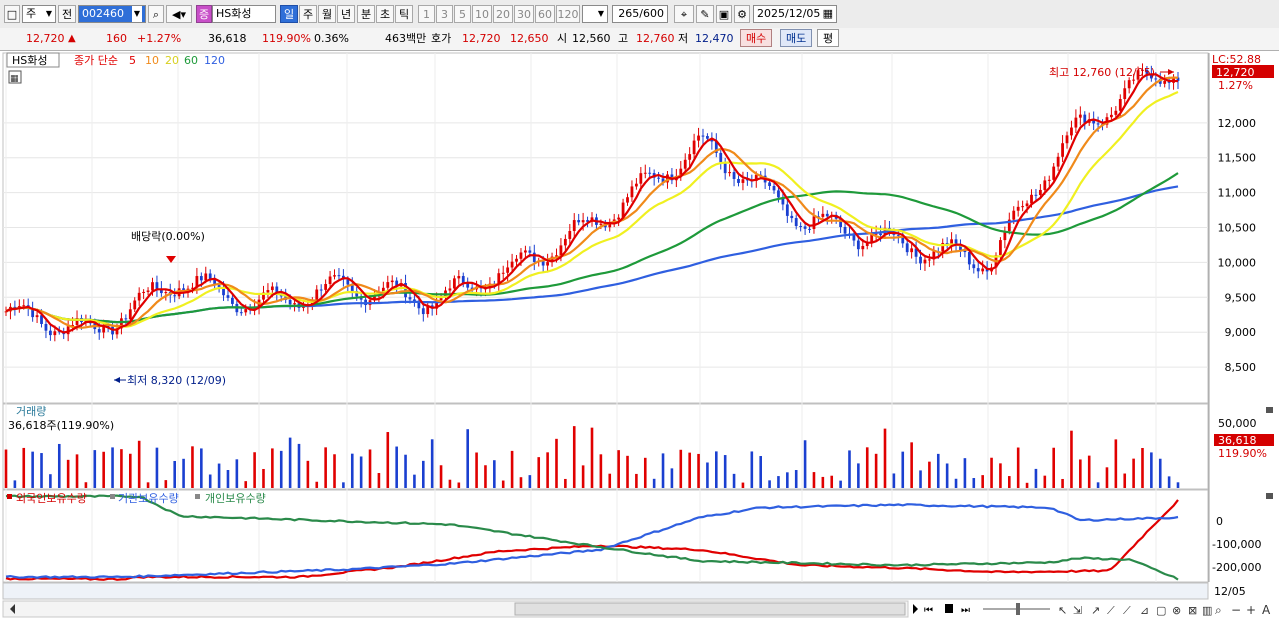 The height and width of the screenshot is (621, 1279). I want to click on interval-3-button: 3, so click(444, 14).